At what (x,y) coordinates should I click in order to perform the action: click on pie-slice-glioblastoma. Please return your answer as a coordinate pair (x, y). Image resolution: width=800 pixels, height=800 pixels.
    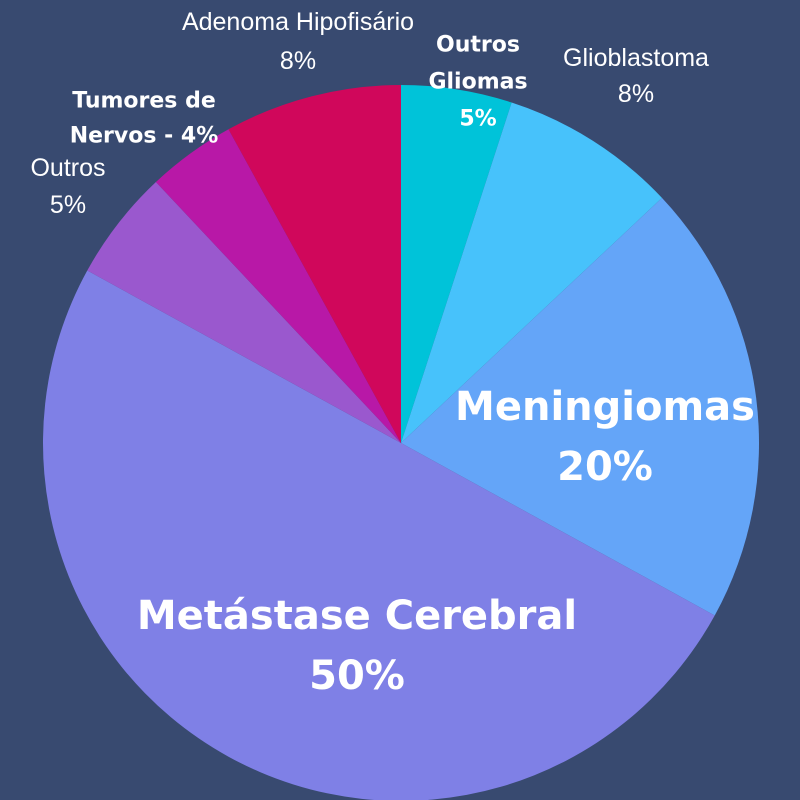
    Looking at the image, I should click on (531, 273).